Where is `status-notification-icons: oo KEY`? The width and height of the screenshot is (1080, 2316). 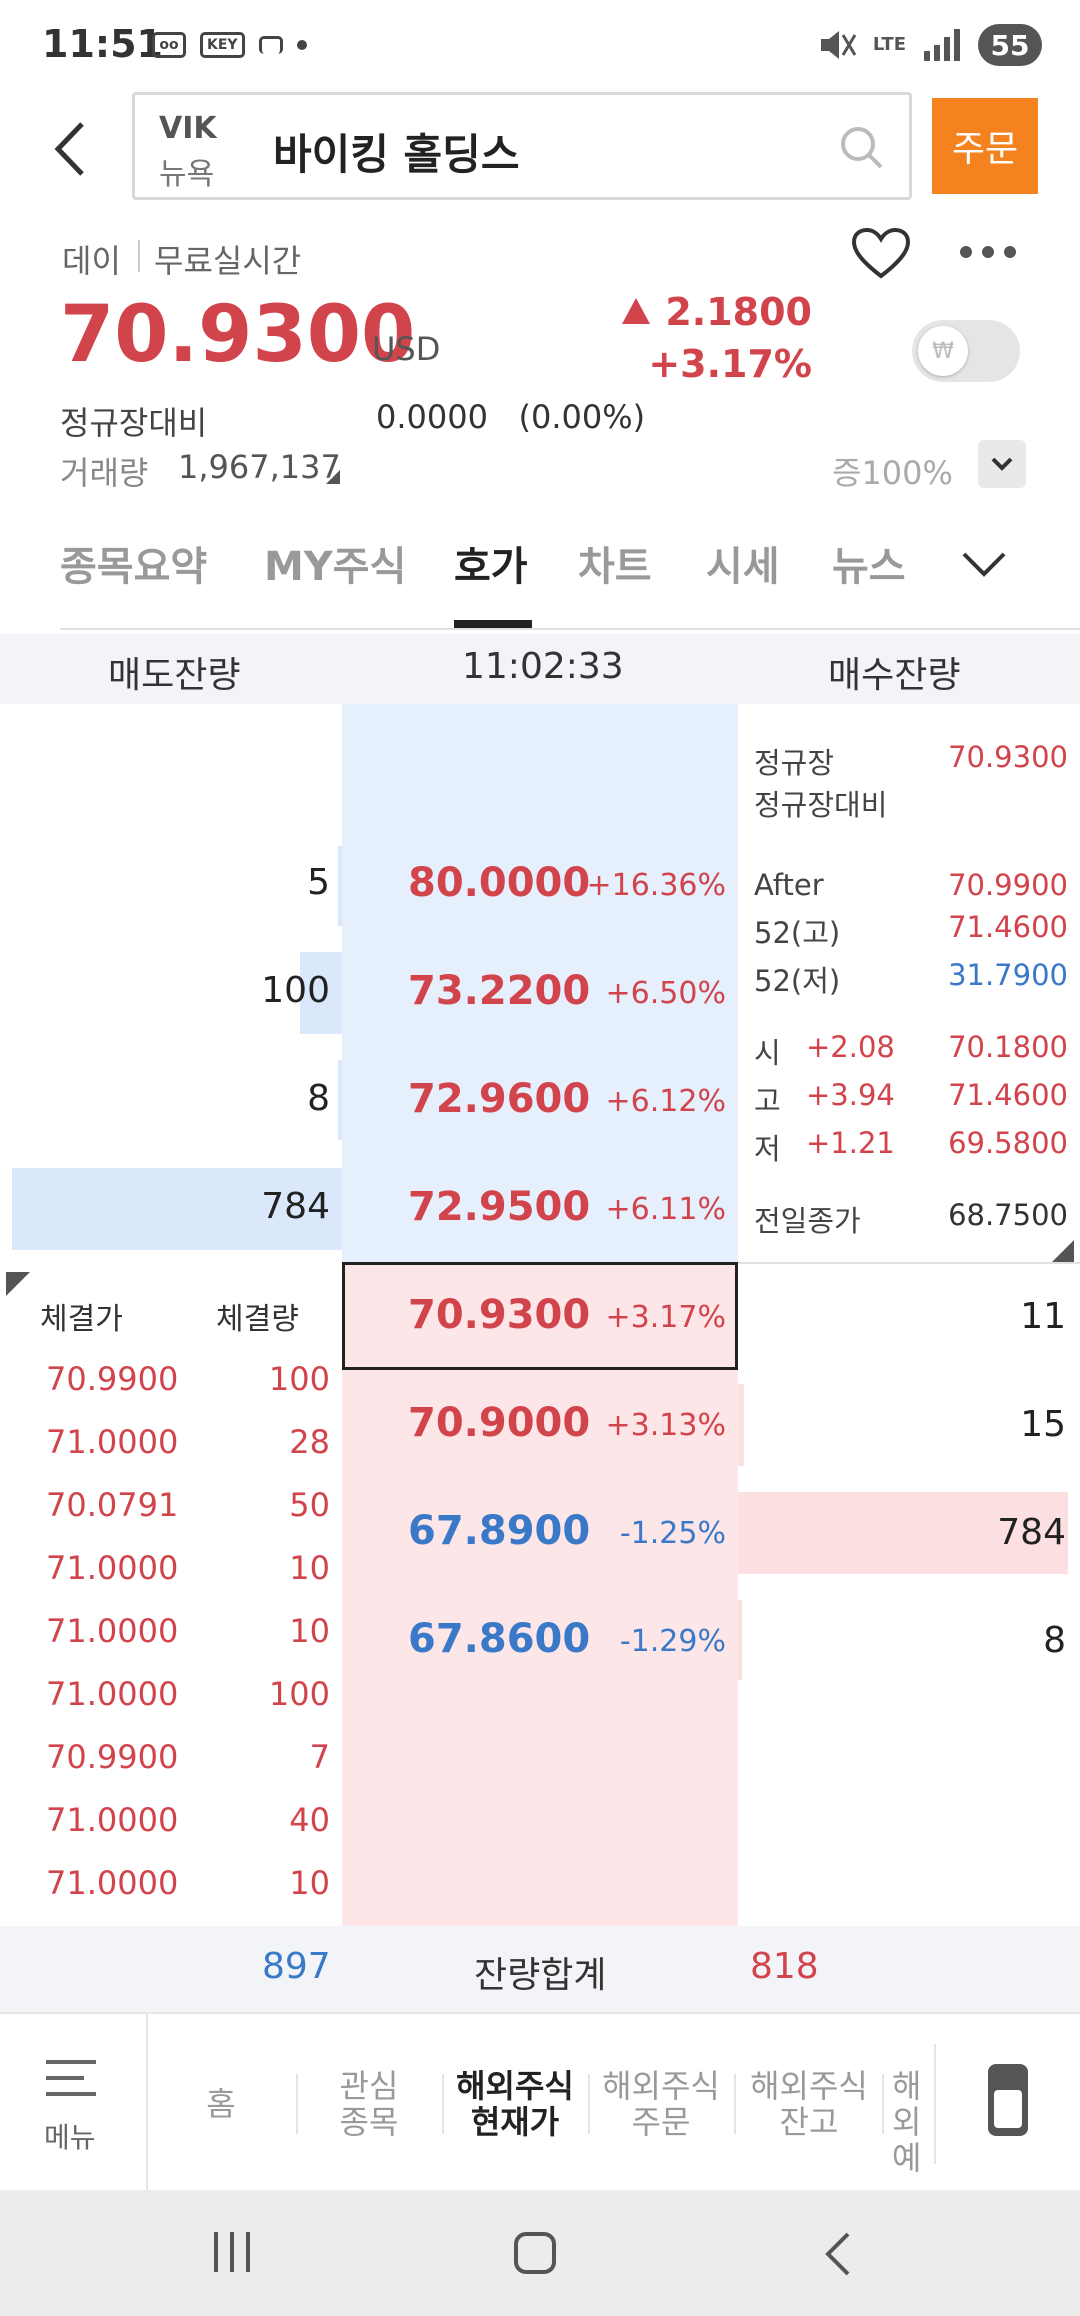
status-notification-icons: oo KEY is located at coordinates (229, 45).